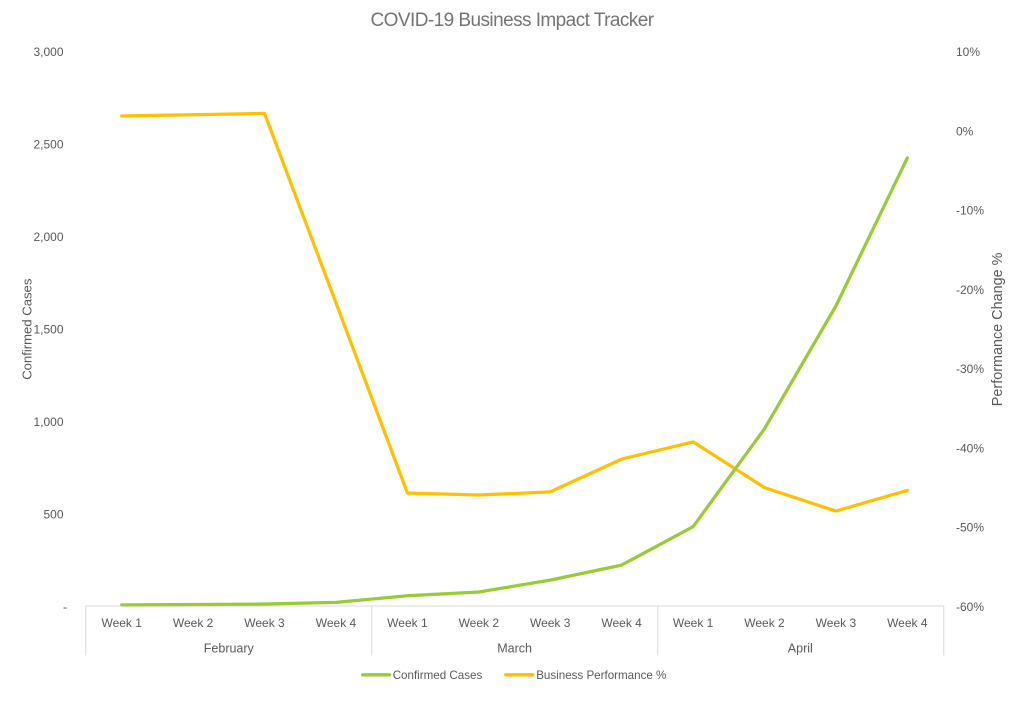 The image size is (1024, 701). I want to click on svg-text: 500, so click(53, 515).